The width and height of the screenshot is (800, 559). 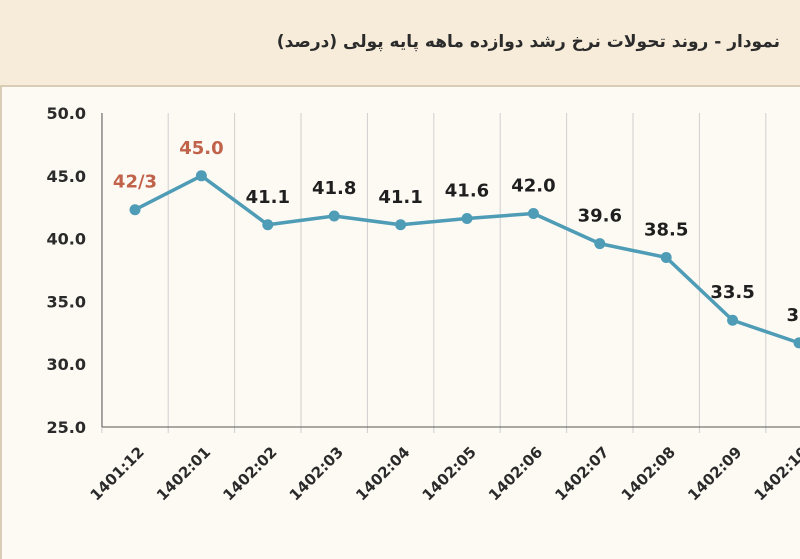 I want to click on x-tick-label: 1402:04, so click(x=382, y=473).